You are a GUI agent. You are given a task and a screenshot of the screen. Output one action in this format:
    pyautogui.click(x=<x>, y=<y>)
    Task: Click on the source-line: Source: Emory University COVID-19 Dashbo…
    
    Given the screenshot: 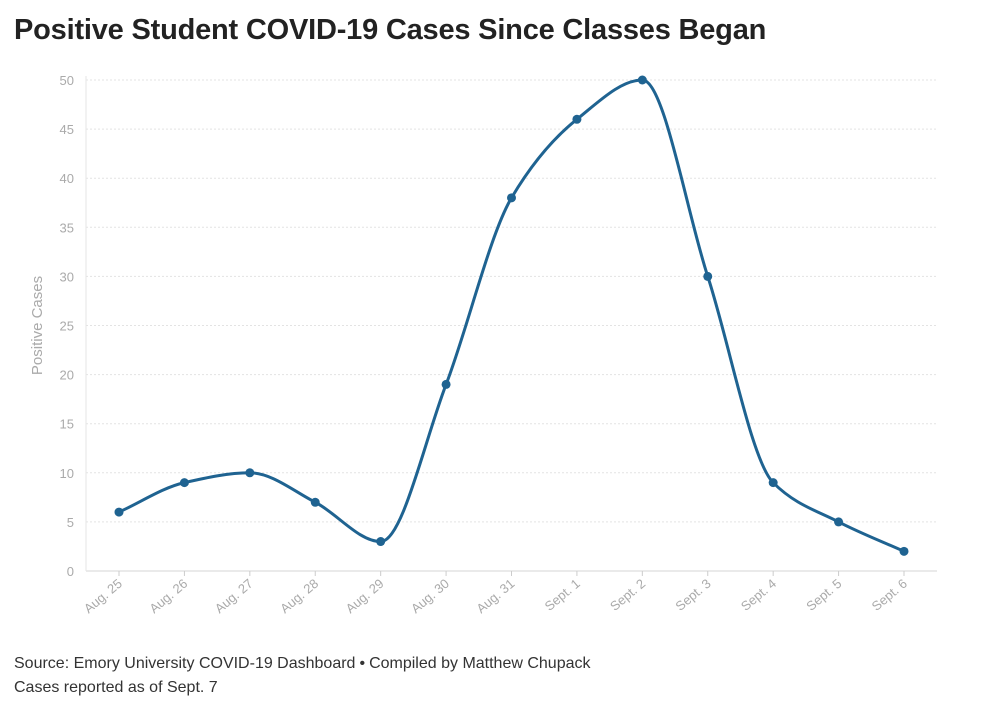 What is the action you would take?
    pyautogui.click(x=302, y=664)
    